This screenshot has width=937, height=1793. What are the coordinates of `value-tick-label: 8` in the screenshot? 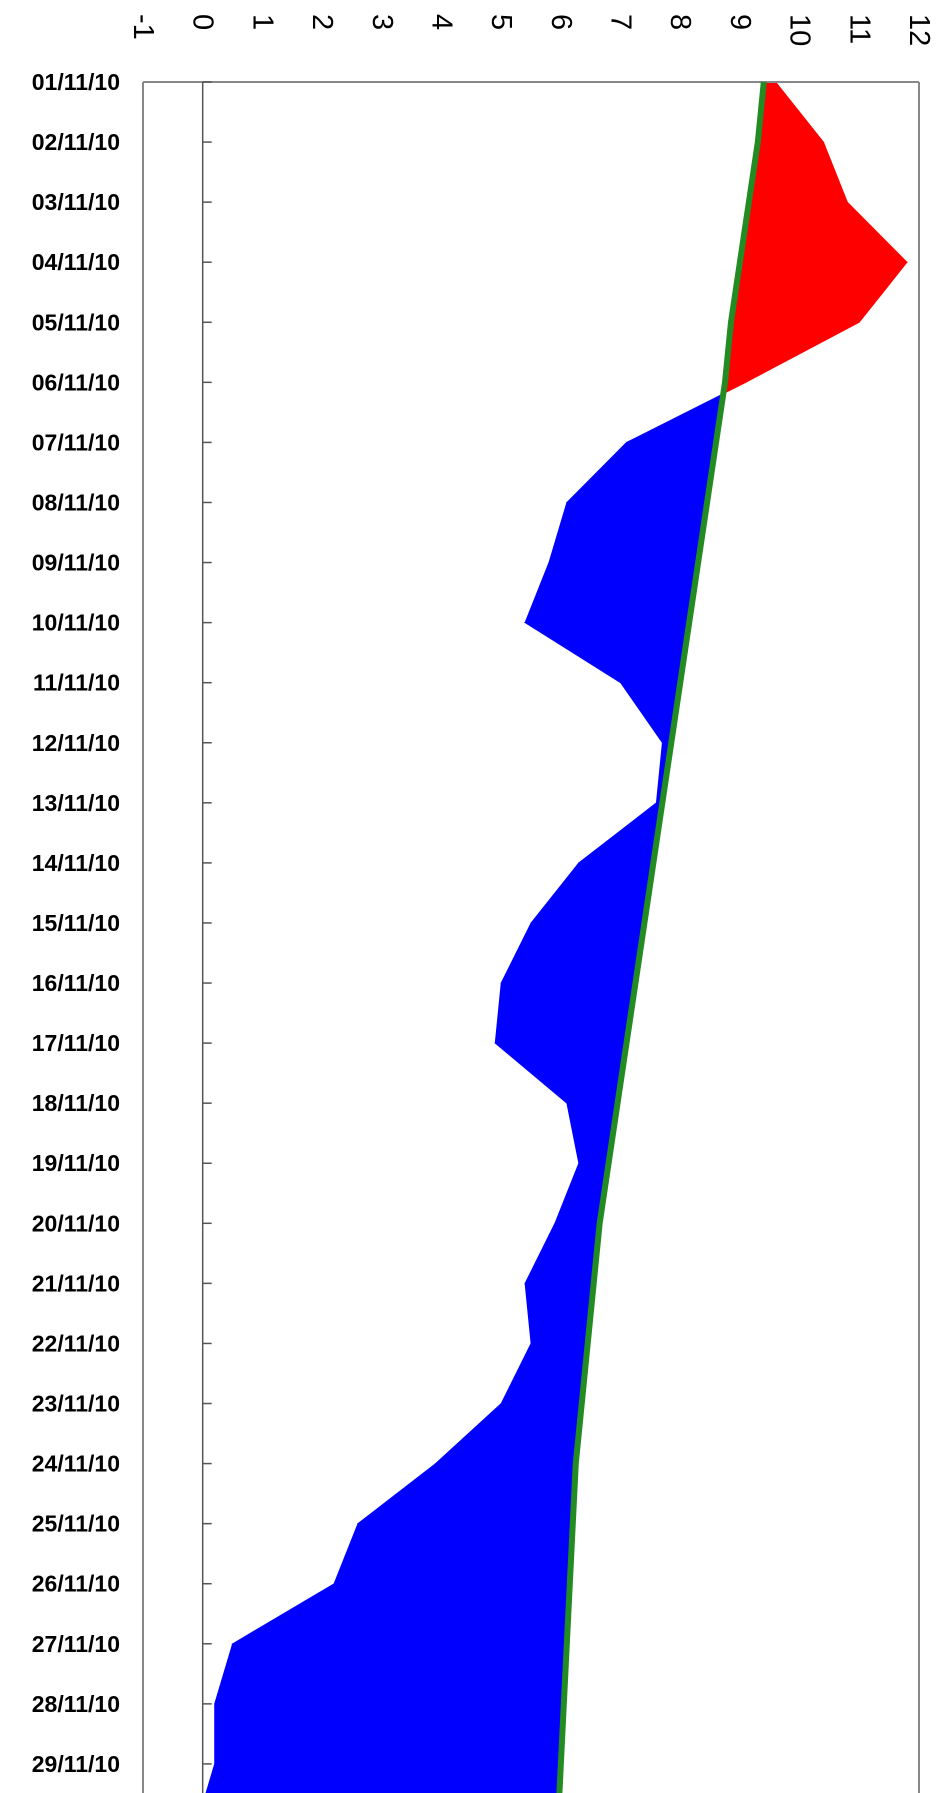 It's located at (680, 22).